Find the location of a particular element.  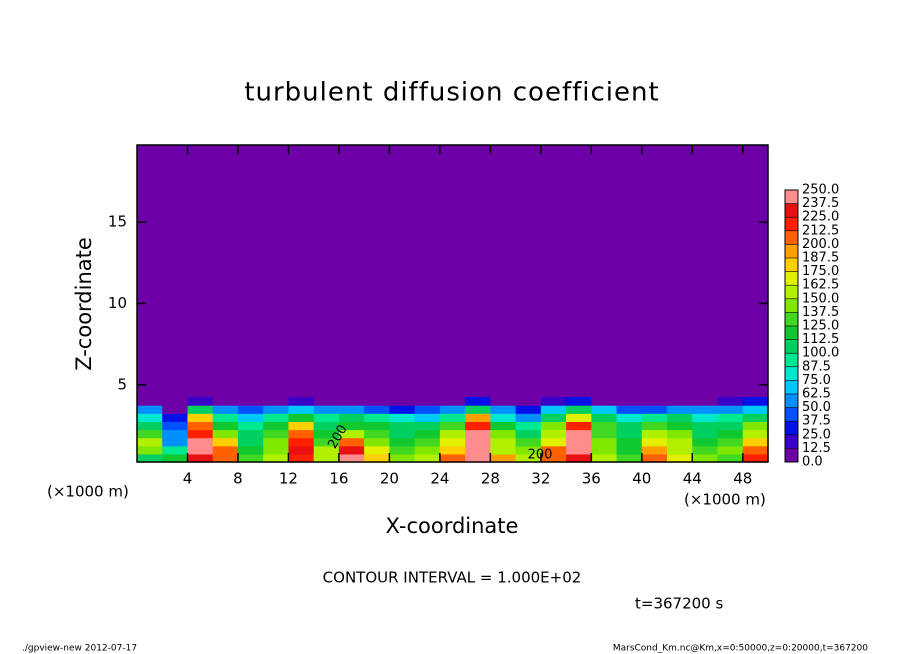

colorbar-label: 100.0 is located at coordinates (820, 353).